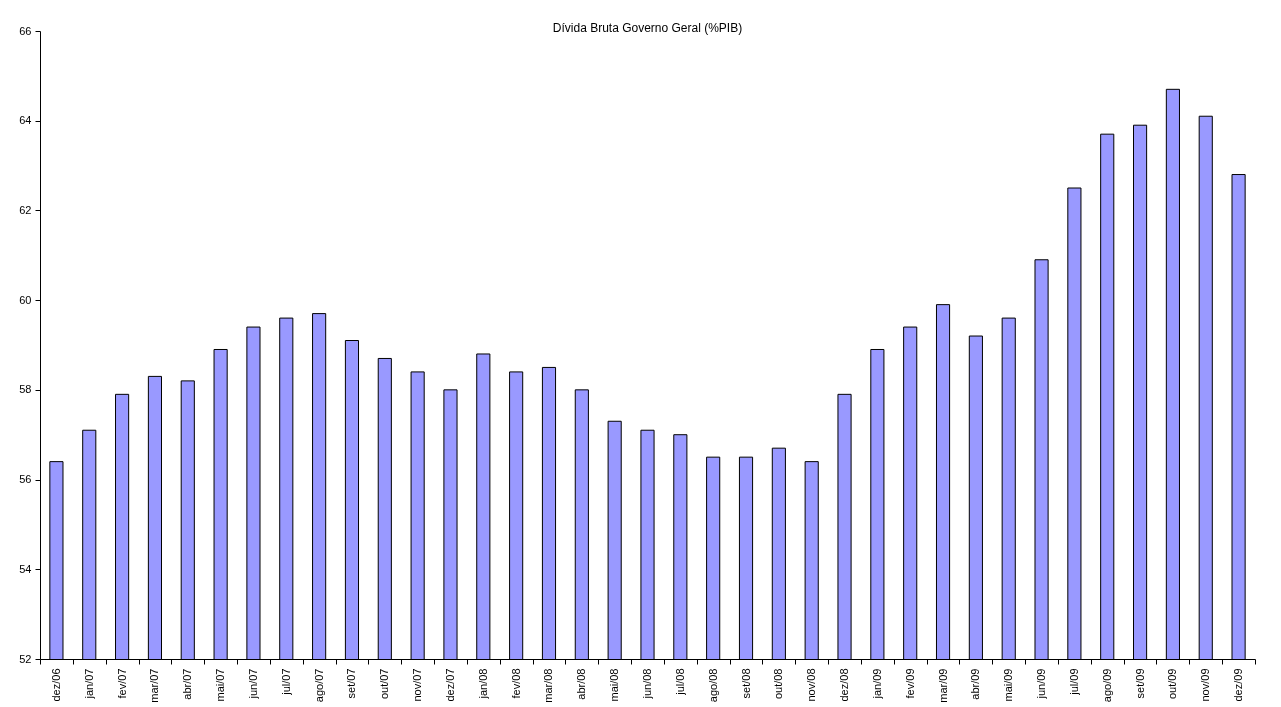  I want to click on x-tick-label: mai/07, so click(220, 685).